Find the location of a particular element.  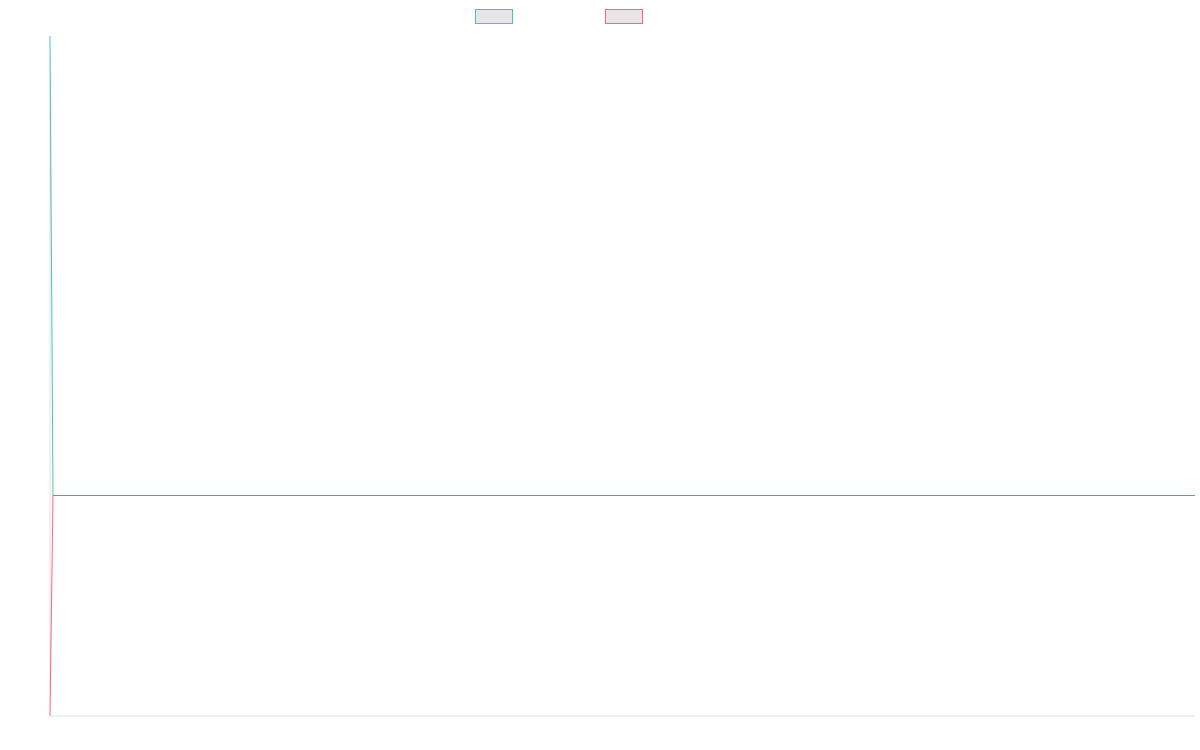

legend is located at coordinates (558, 16).